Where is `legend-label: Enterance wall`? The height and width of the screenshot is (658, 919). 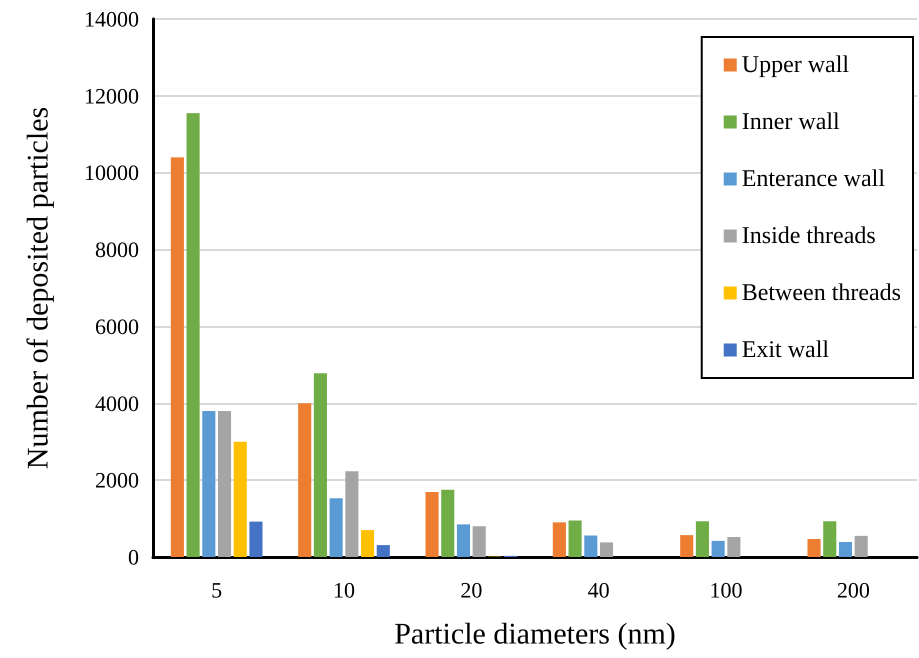 legend-label: Enterance wall is located at coordinates (814, 179).